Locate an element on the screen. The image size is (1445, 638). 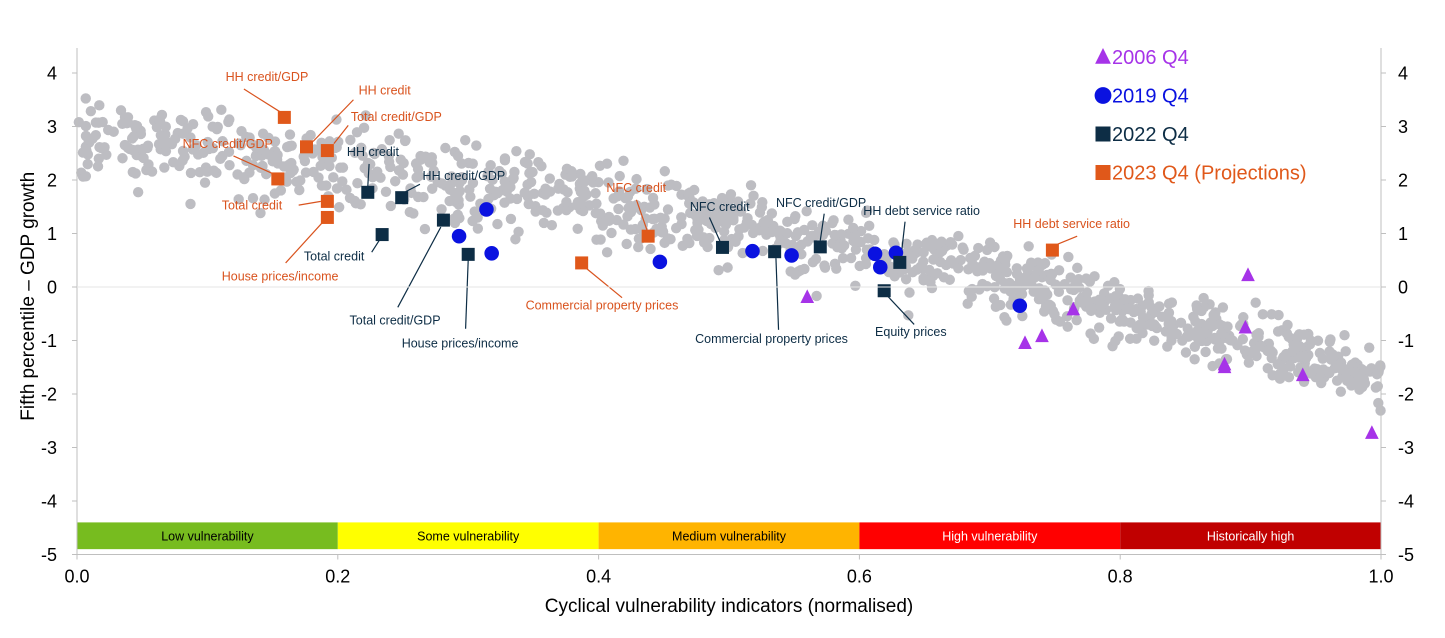
y-tick-label: 0 is located at coordinates (1403, 288).